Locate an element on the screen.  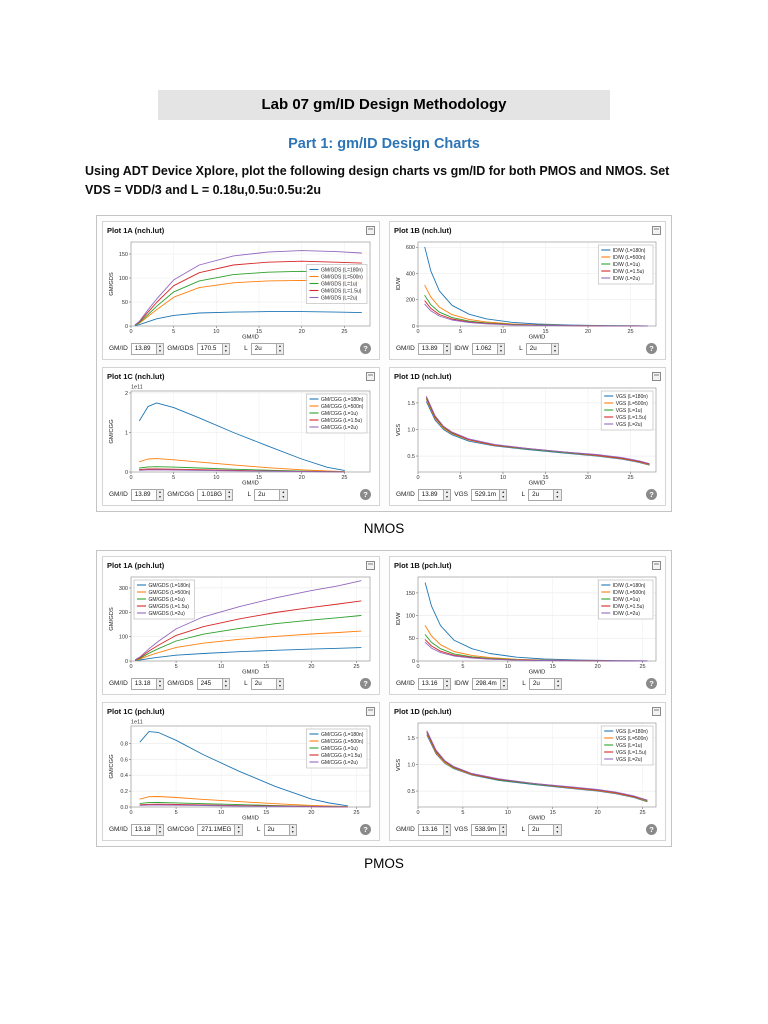
yvalue-spinbox: 1.062 ▲ ▼ is located at coordinates (488, 348).